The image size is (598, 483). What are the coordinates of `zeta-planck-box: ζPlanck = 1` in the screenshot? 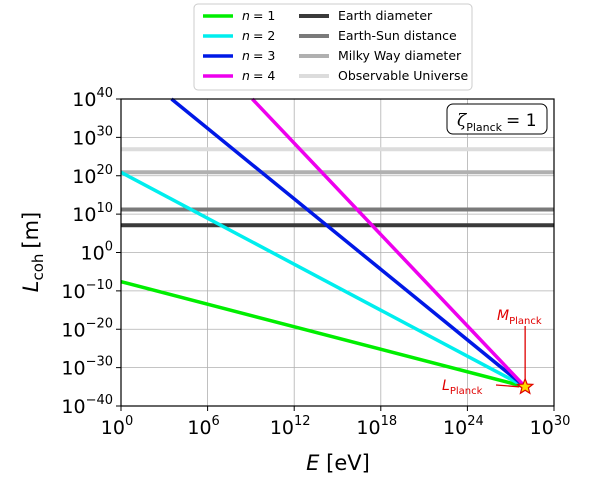 It's located at (497, 119).